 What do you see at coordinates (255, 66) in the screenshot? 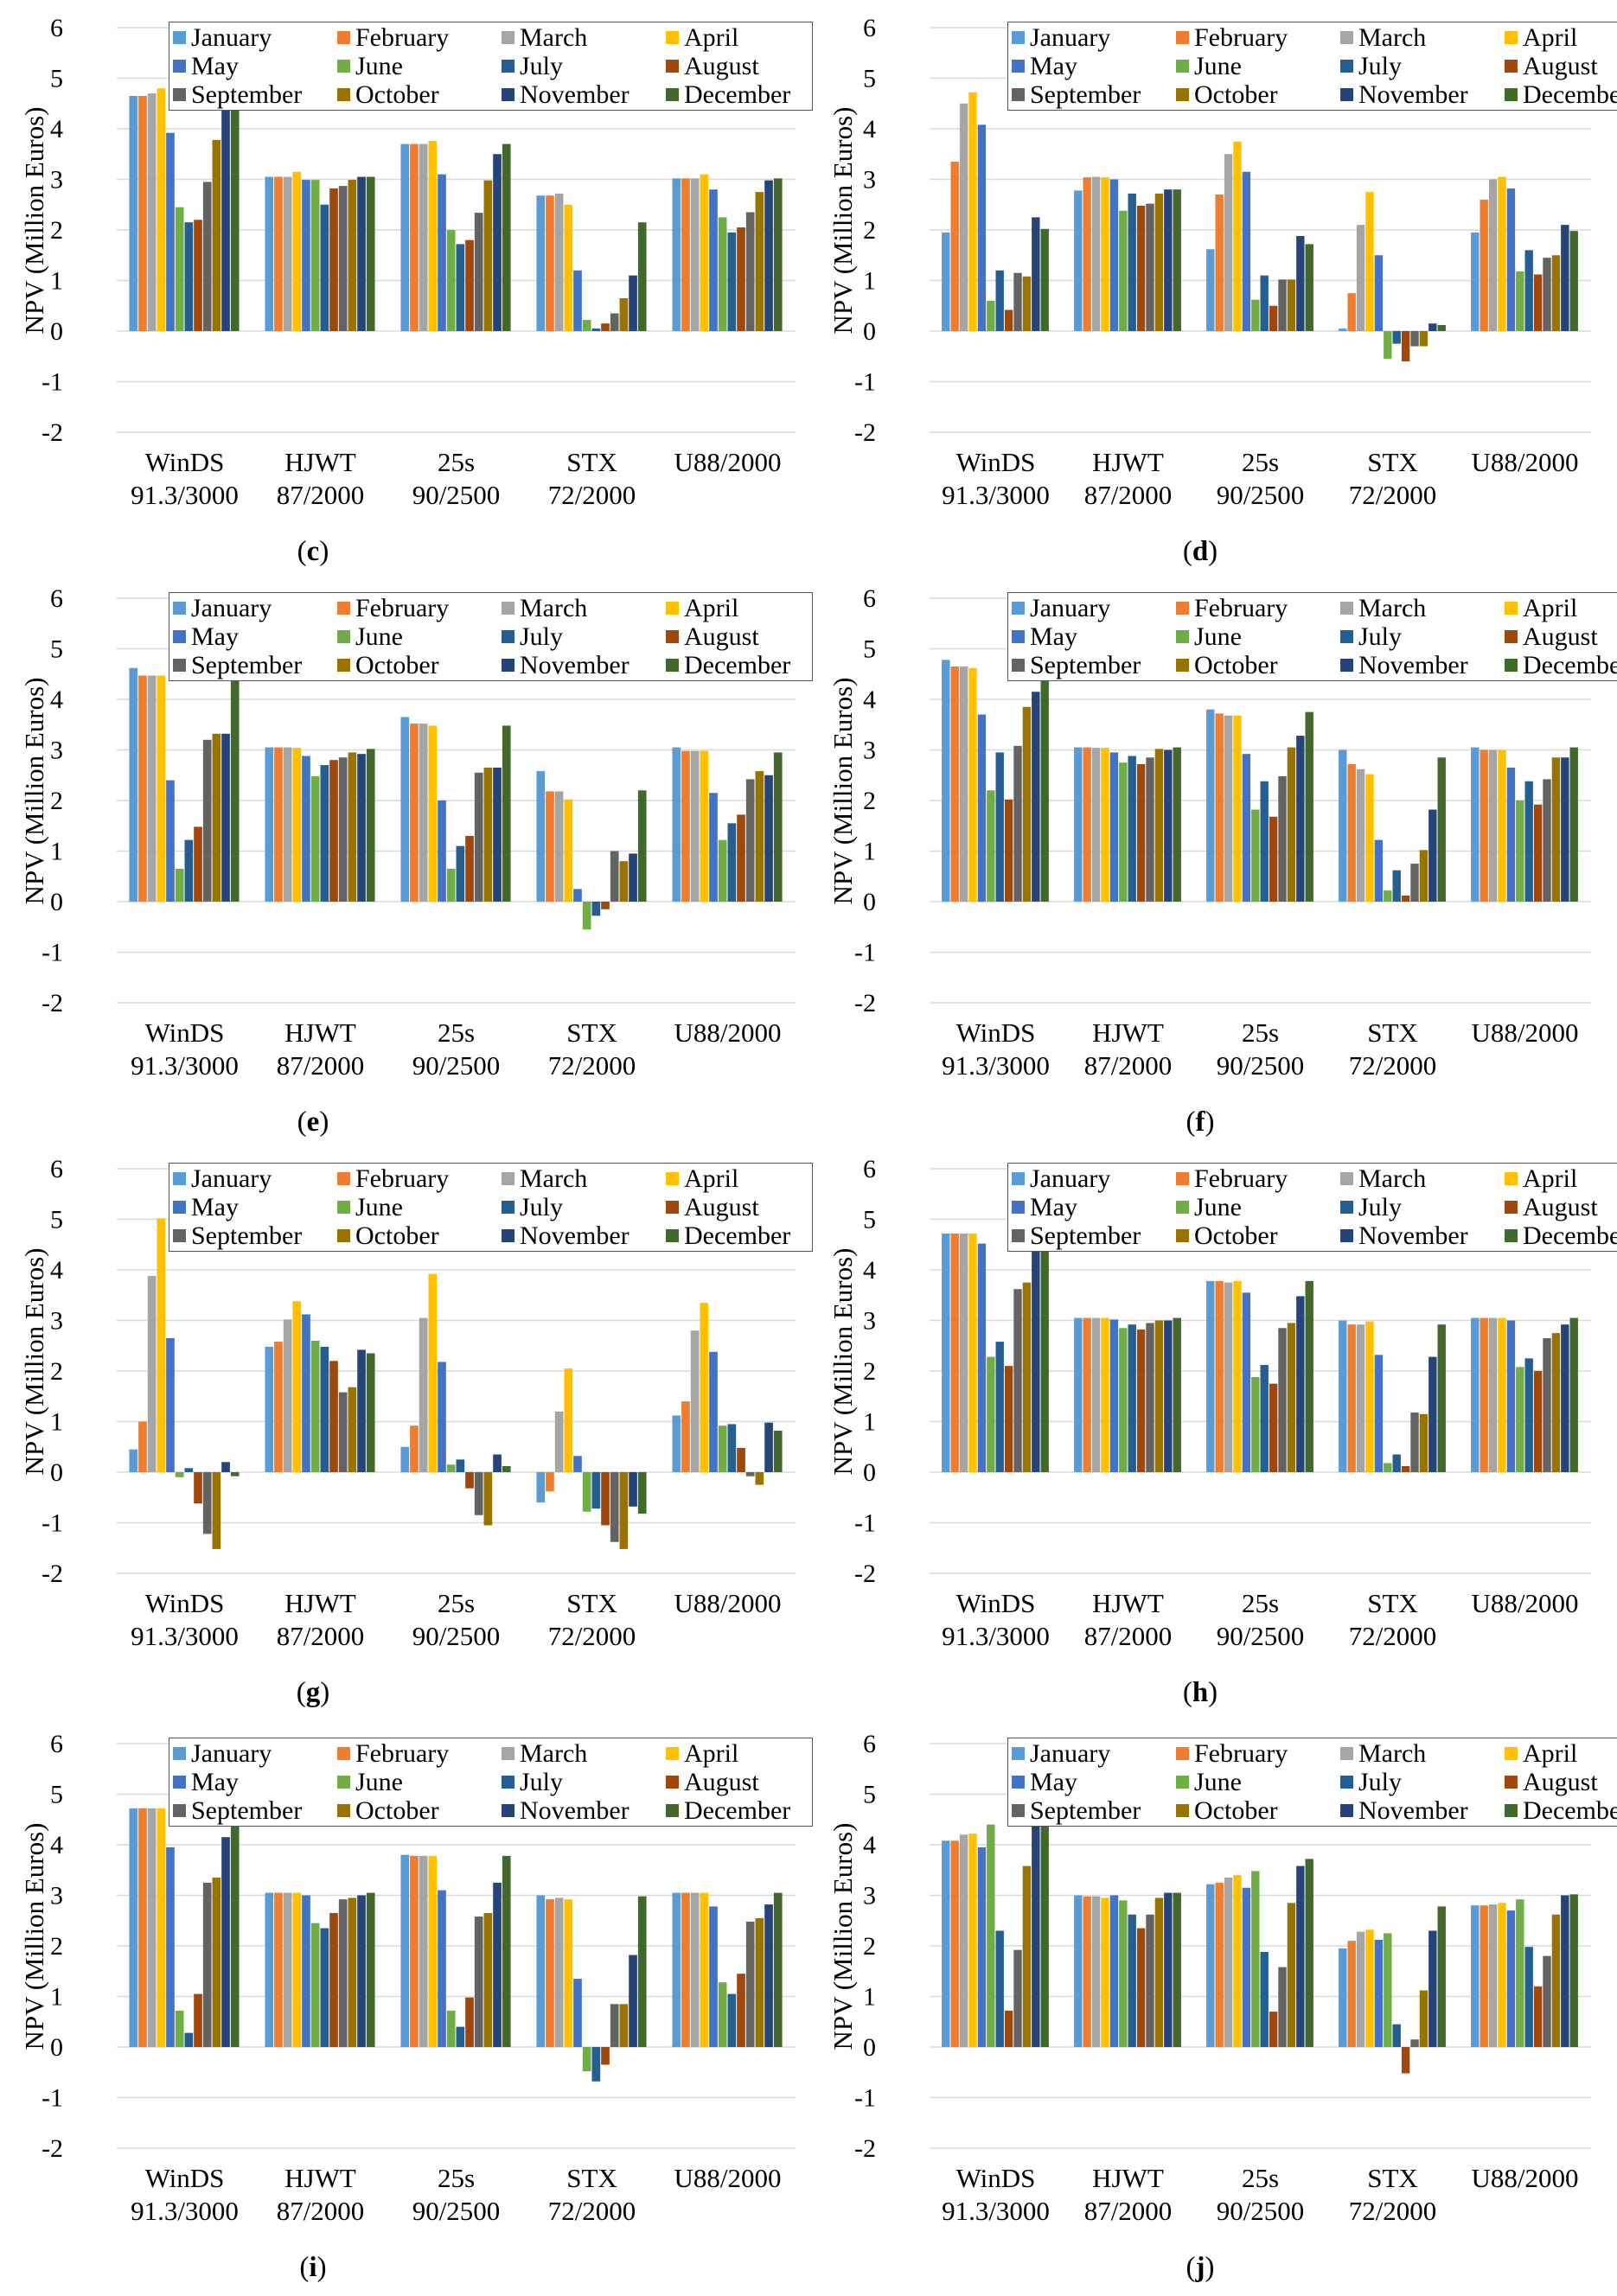
I see `legend-item: May` at bounding box center [255, 66].